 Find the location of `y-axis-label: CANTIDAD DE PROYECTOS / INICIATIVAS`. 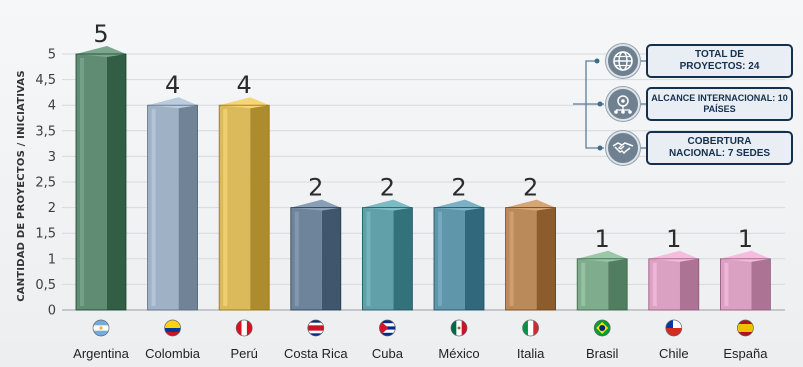

y-axis-label: CANTIDAD DE PROYECTOS / INICIATIVAS is located at coordinates (21, 186).